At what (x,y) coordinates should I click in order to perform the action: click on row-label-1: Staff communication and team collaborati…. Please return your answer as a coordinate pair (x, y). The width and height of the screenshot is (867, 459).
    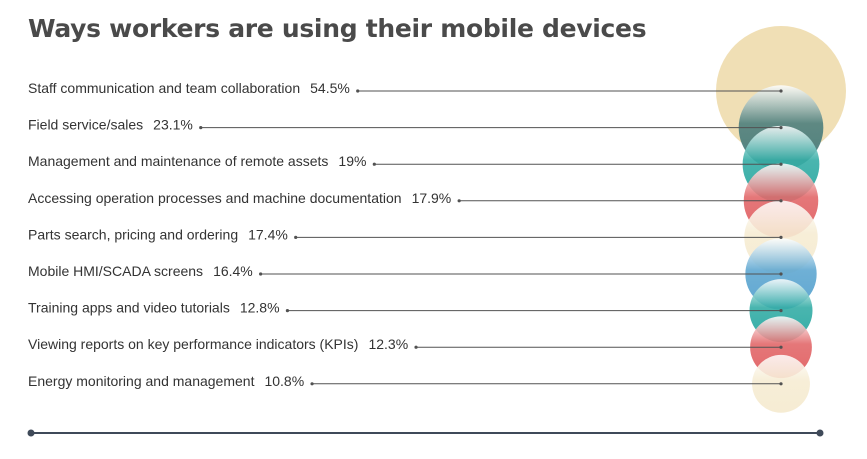
    Looking at the image, I should click on (189, 88).